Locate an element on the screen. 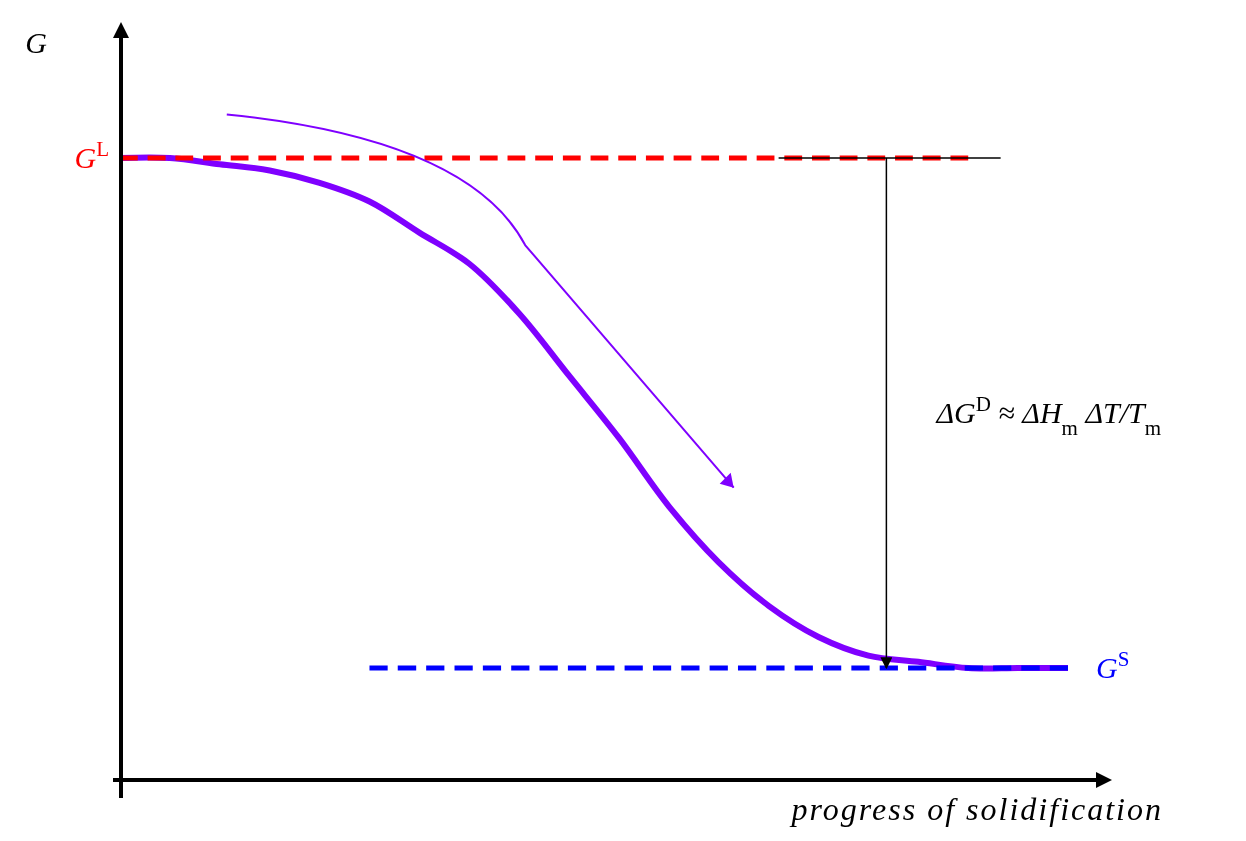  annotation: ΔG$^{D}$ ≈ ΔH$_{m}$ ΔT/T$_{m}$ is located at coordinates (1048, 416).